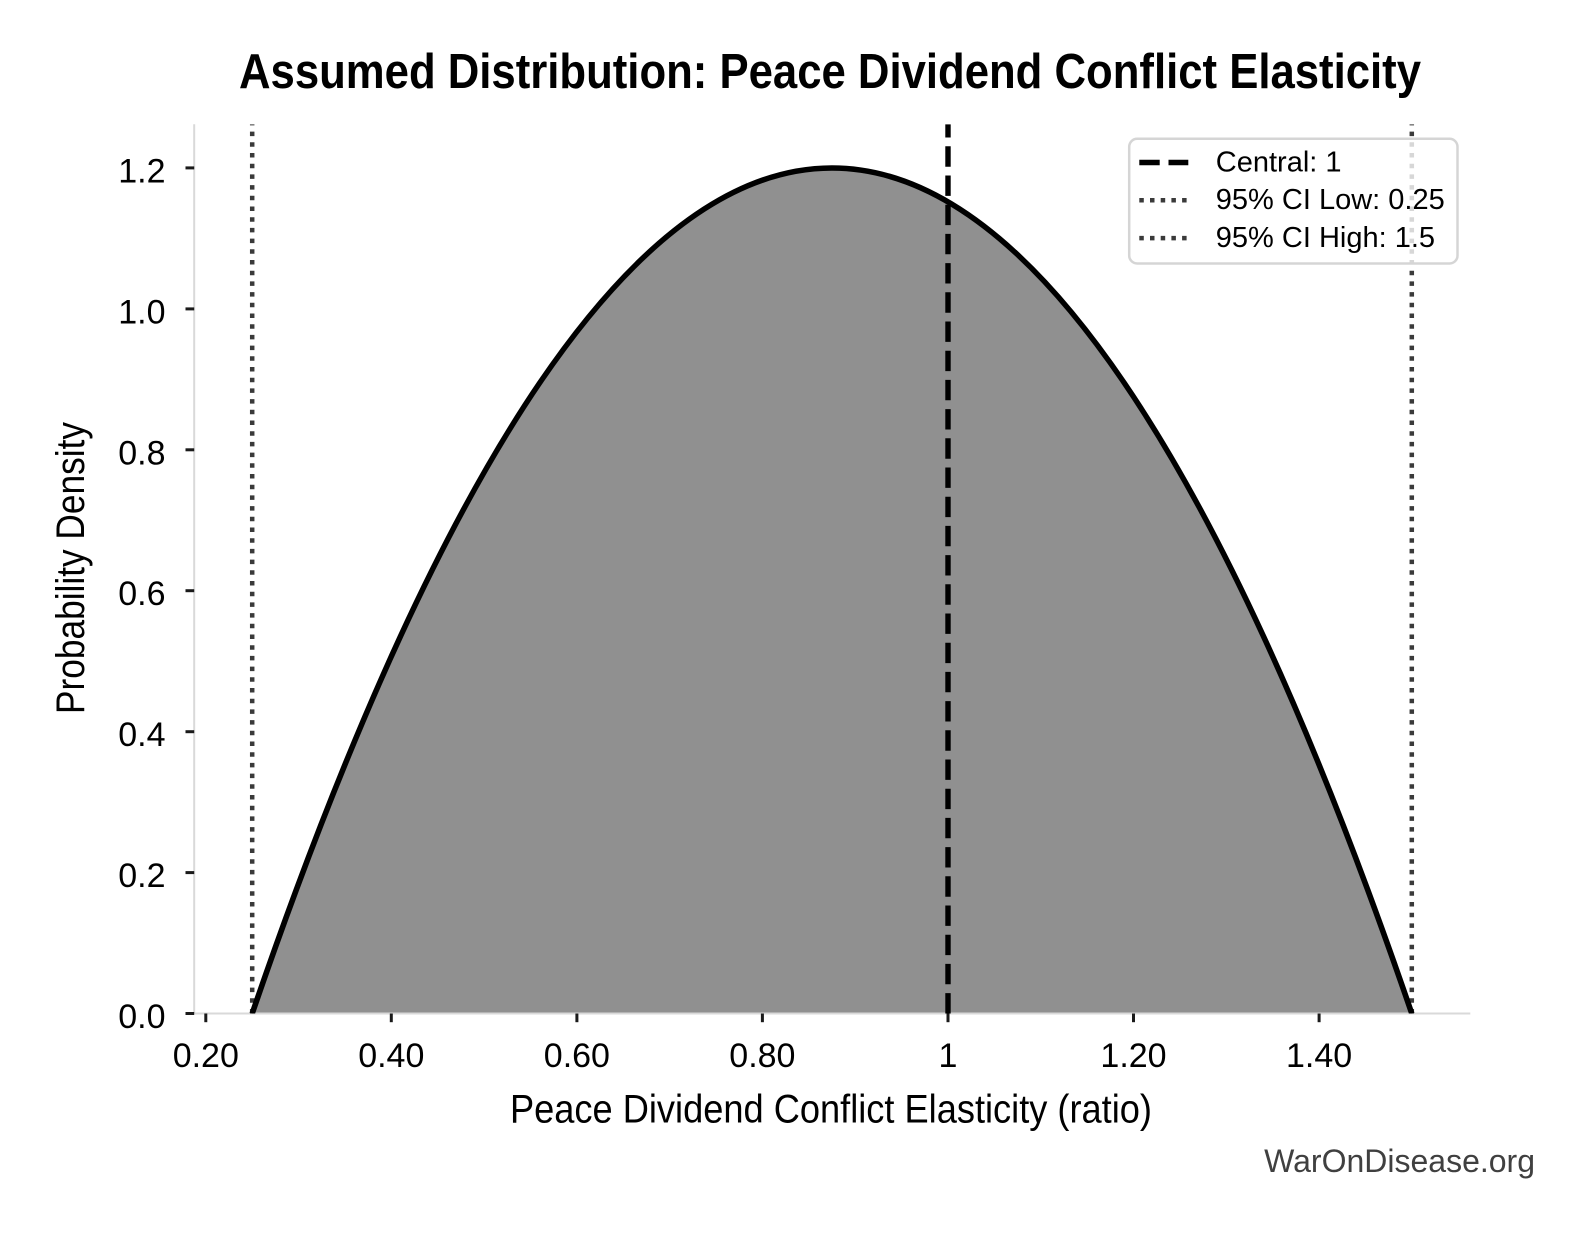  What do you see at coordinates (391, 1056) in the screenshot?
I see `svg-text: 0.40` at bounding box center [391, 1056].